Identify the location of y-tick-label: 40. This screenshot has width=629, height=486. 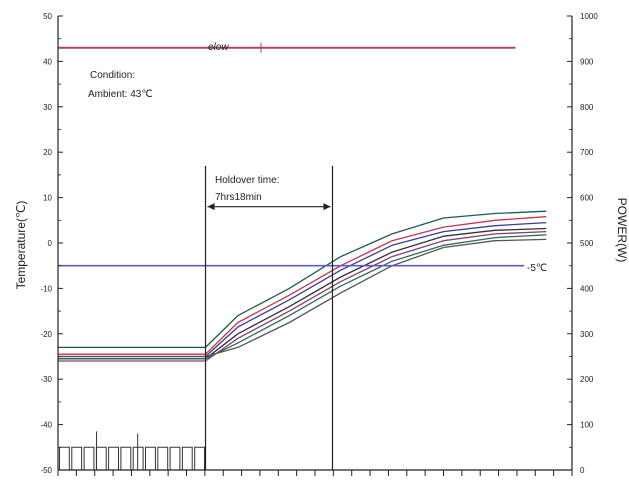
(47, 61).